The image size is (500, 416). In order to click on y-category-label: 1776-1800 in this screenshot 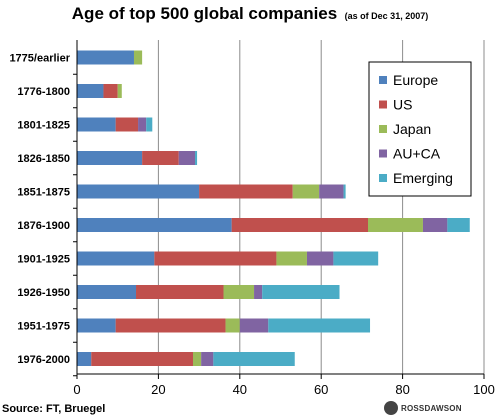, I will do `click(43, 92)`.